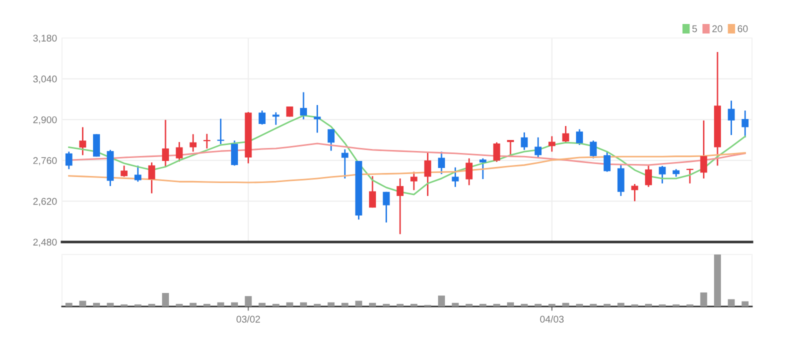 Image resolution: width=797 pixels, height=346 pixels. What do you see at coordinates (45, 120) in the screenshot?
I see `y-tick-label: 2,900` at bounding box center [45, 120].